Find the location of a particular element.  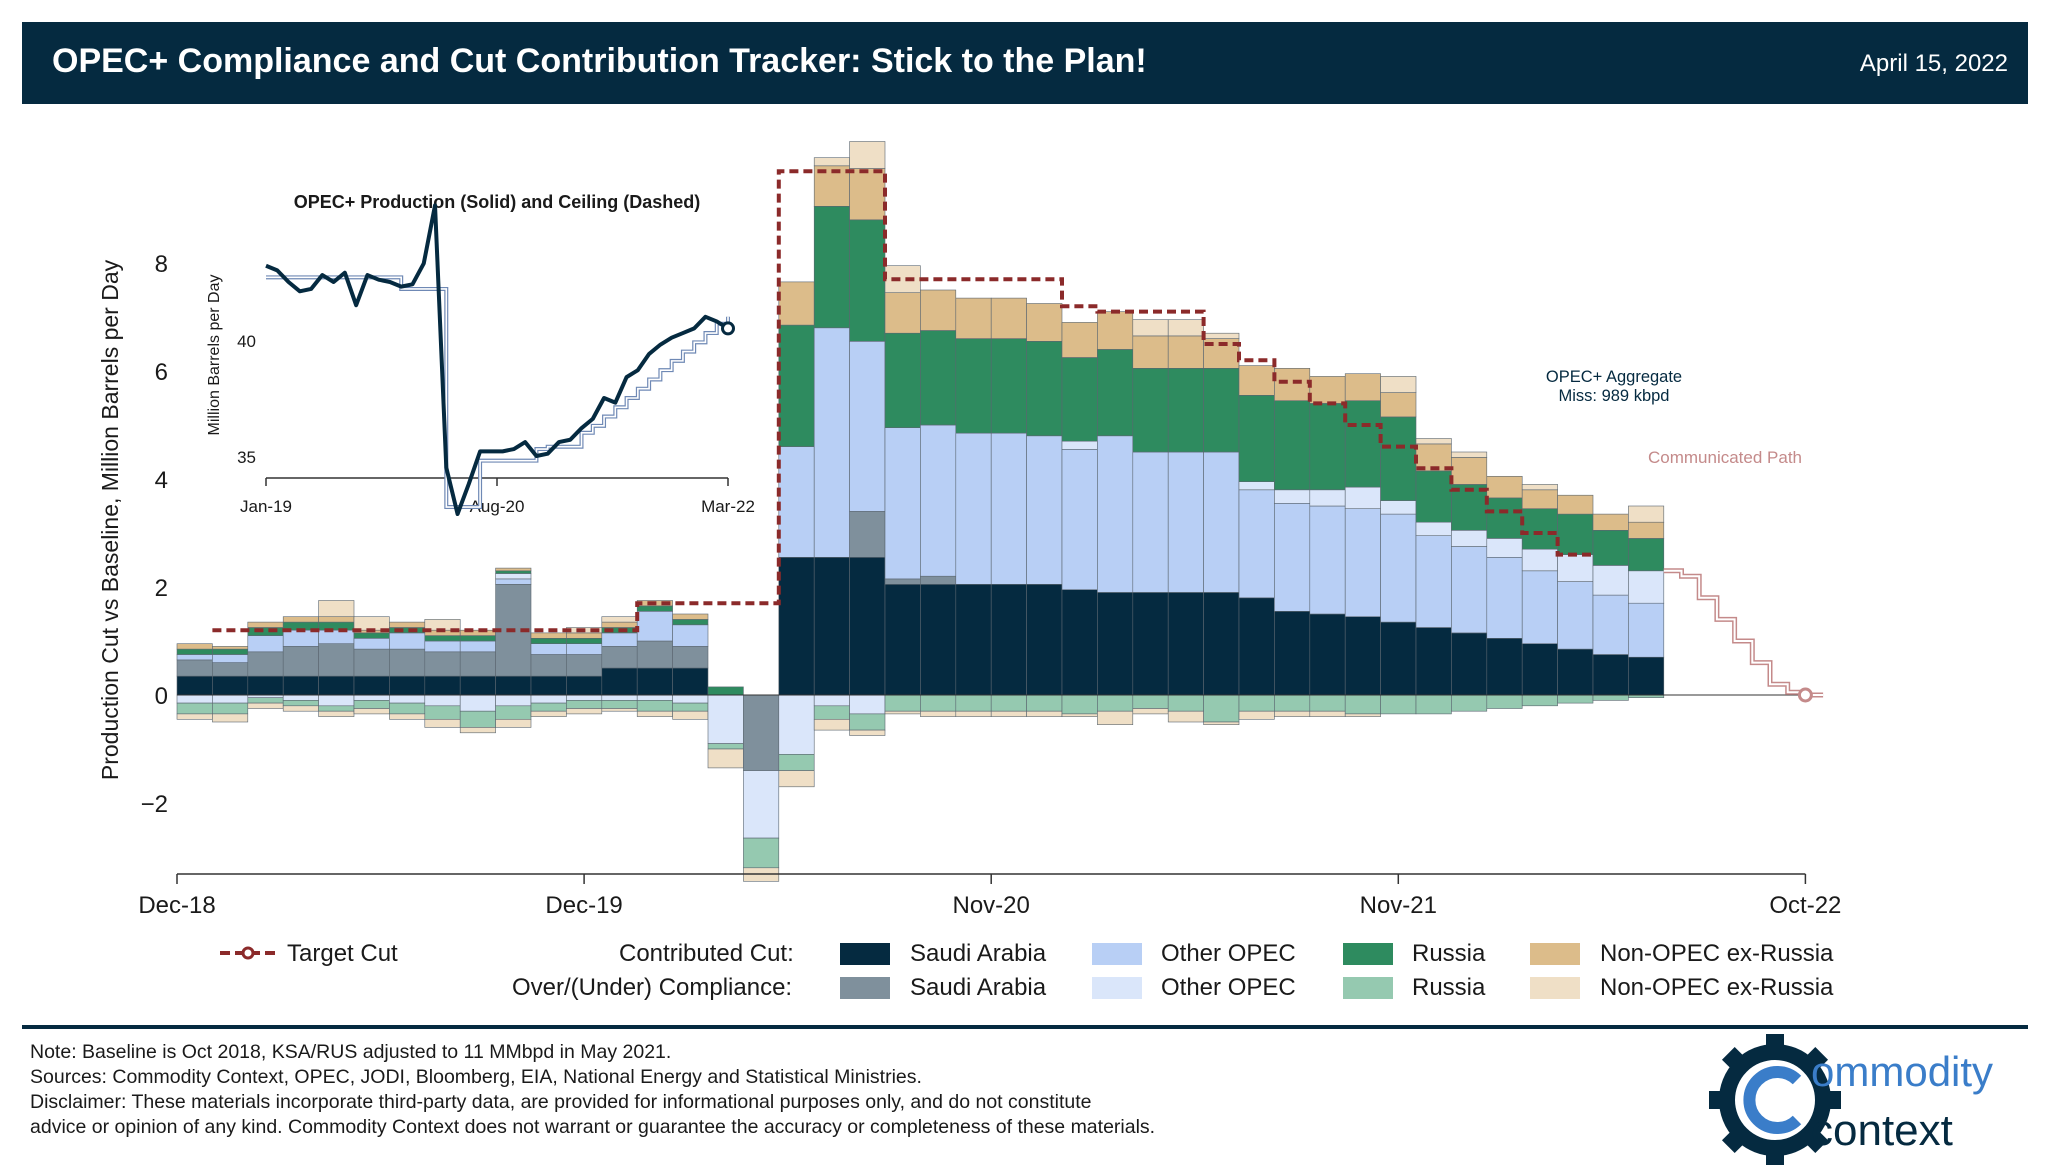

x-tick-label: Dec-18 is located at coordinates (176, 905).